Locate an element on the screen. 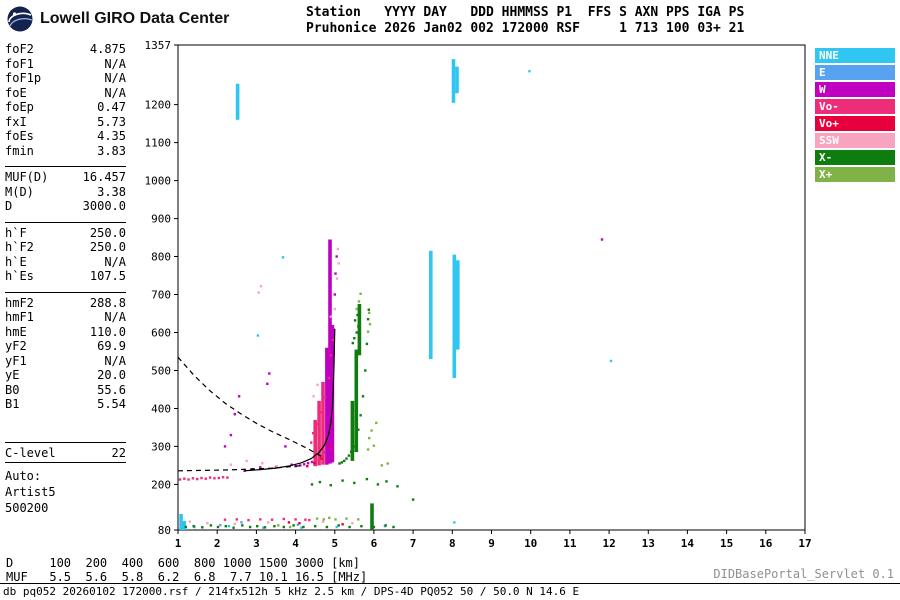 This screenshot has height=600, width=900. auto-scaler-line: Auto: is located at coordinates (23, 476).